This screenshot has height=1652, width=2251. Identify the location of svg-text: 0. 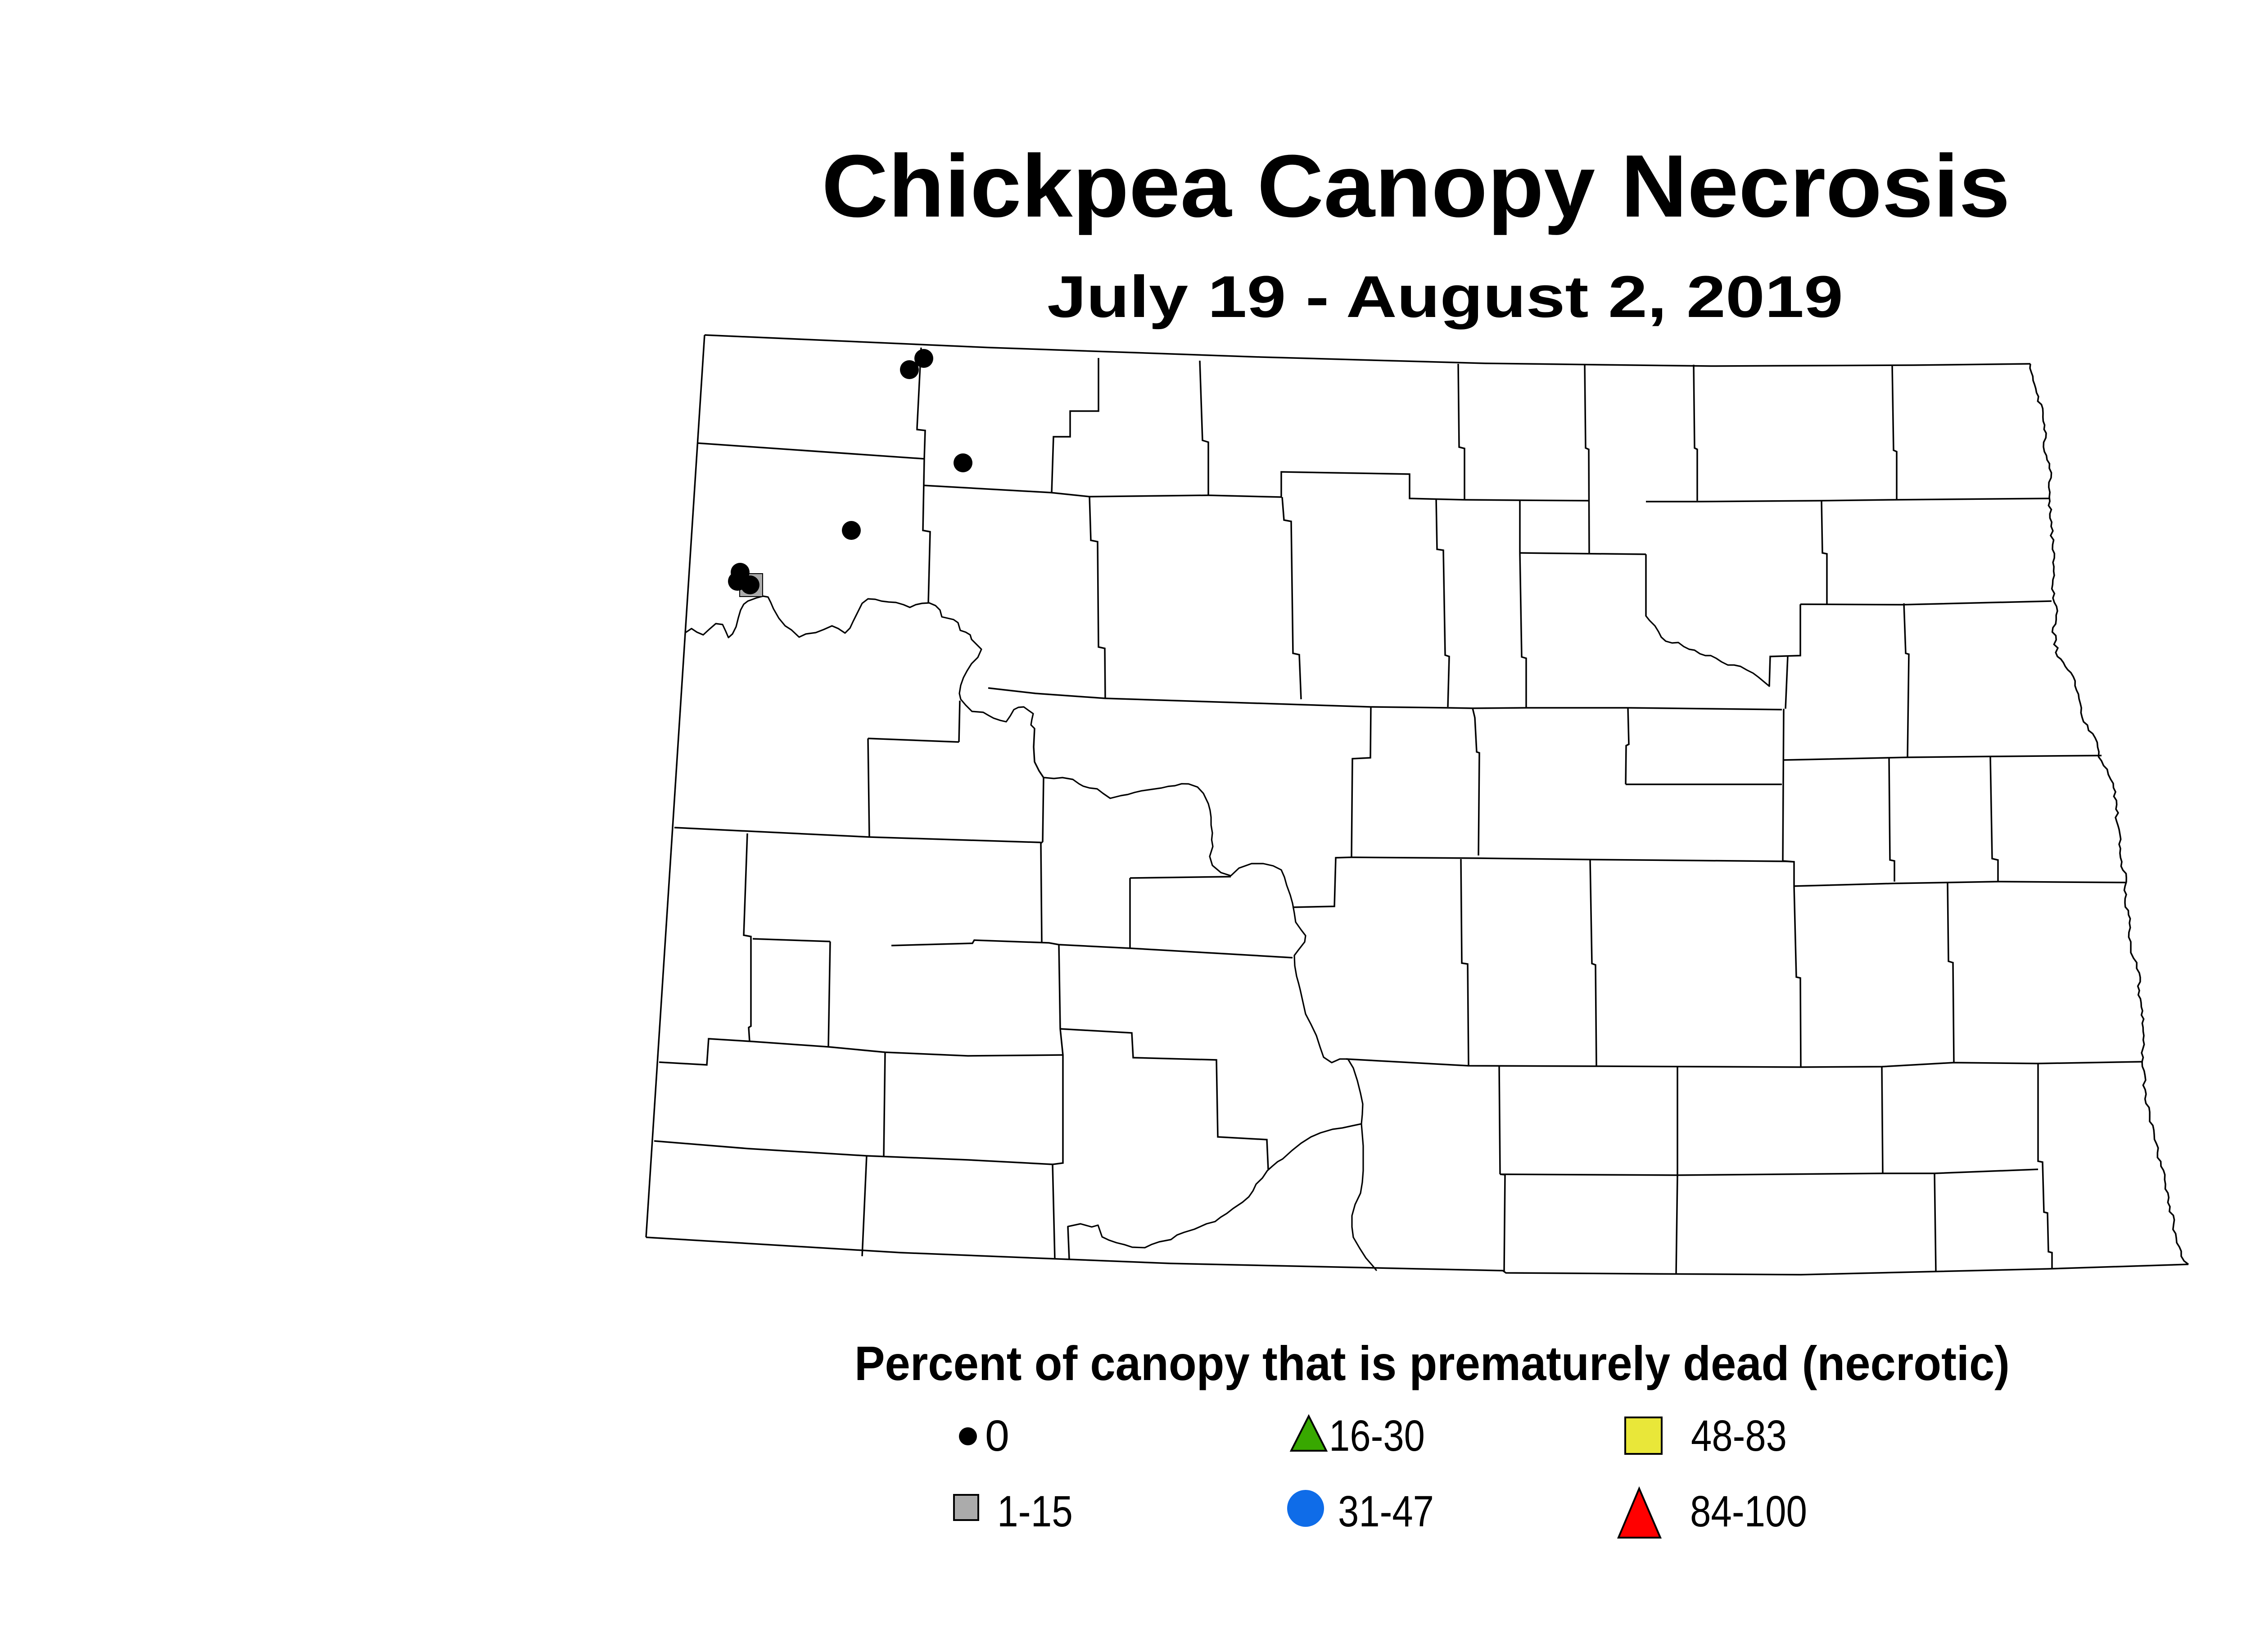
(997, 1436).